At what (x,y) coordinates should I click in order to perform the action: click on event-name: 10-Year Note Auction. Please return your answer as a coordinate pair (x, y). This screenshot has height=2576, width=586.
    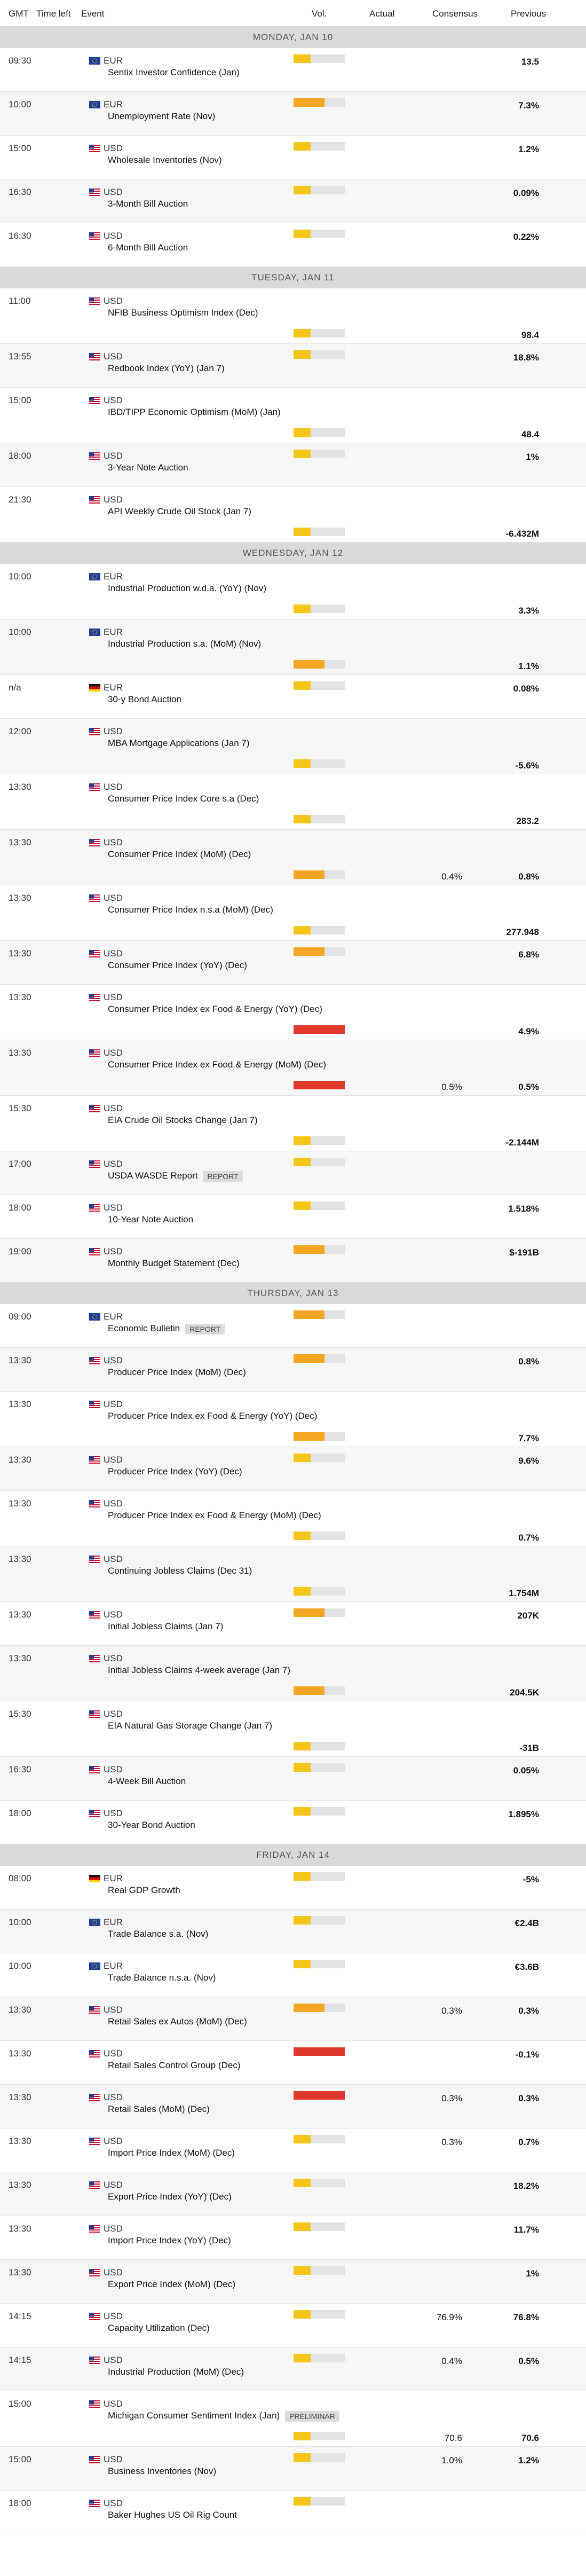
    Looking at the image, I should click on (150, 1219).